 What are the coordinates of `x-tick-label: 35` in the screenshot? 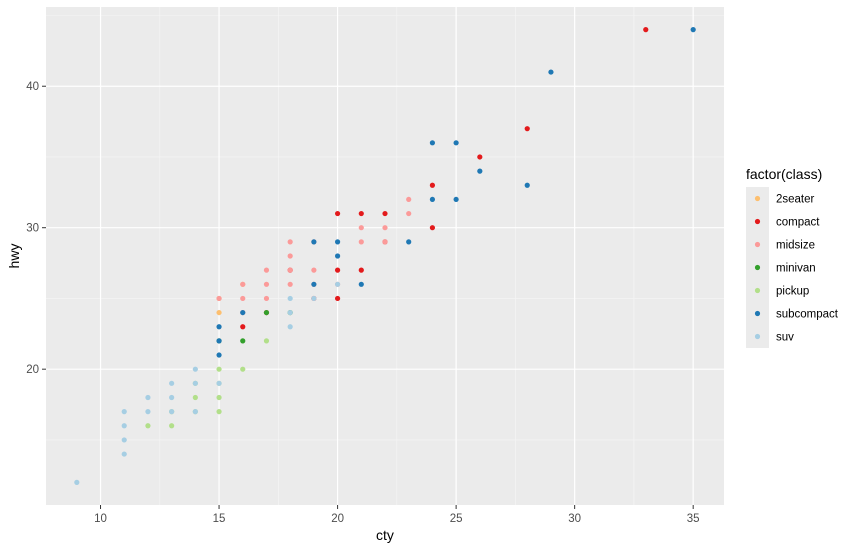 It's located at (693, 519).